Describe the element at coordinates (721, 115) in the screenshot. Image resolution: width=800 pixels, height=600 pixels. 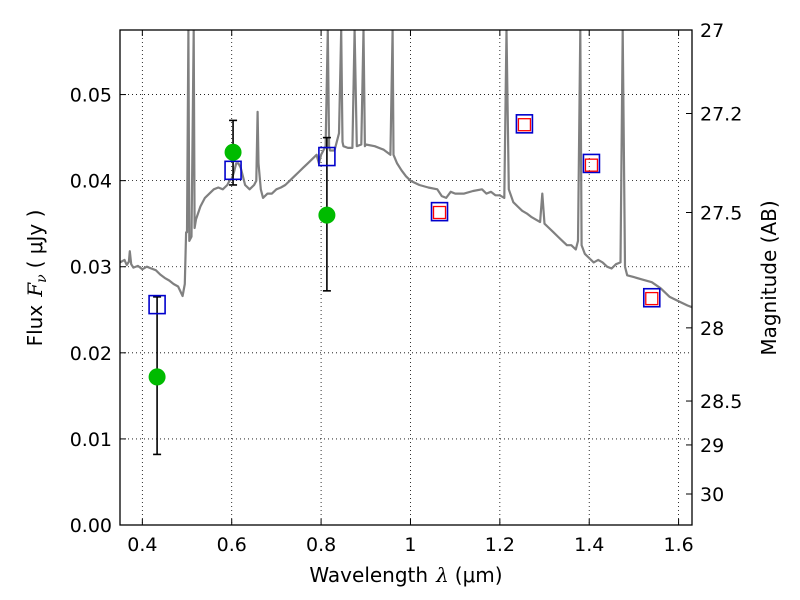
I see `y2-tick-label: 27.2` at that location.